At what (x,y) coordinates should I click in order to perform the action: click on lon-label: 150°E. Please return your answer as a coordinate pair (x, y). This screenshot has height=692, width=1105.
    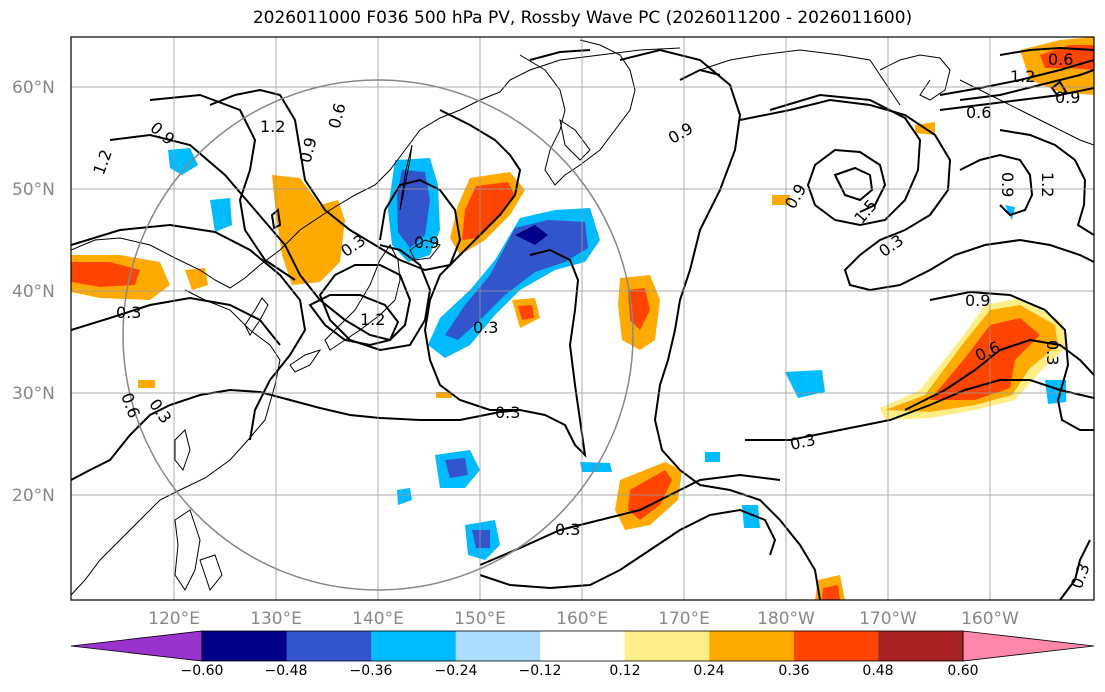
    Looking at the image, I should click on (480, 619).